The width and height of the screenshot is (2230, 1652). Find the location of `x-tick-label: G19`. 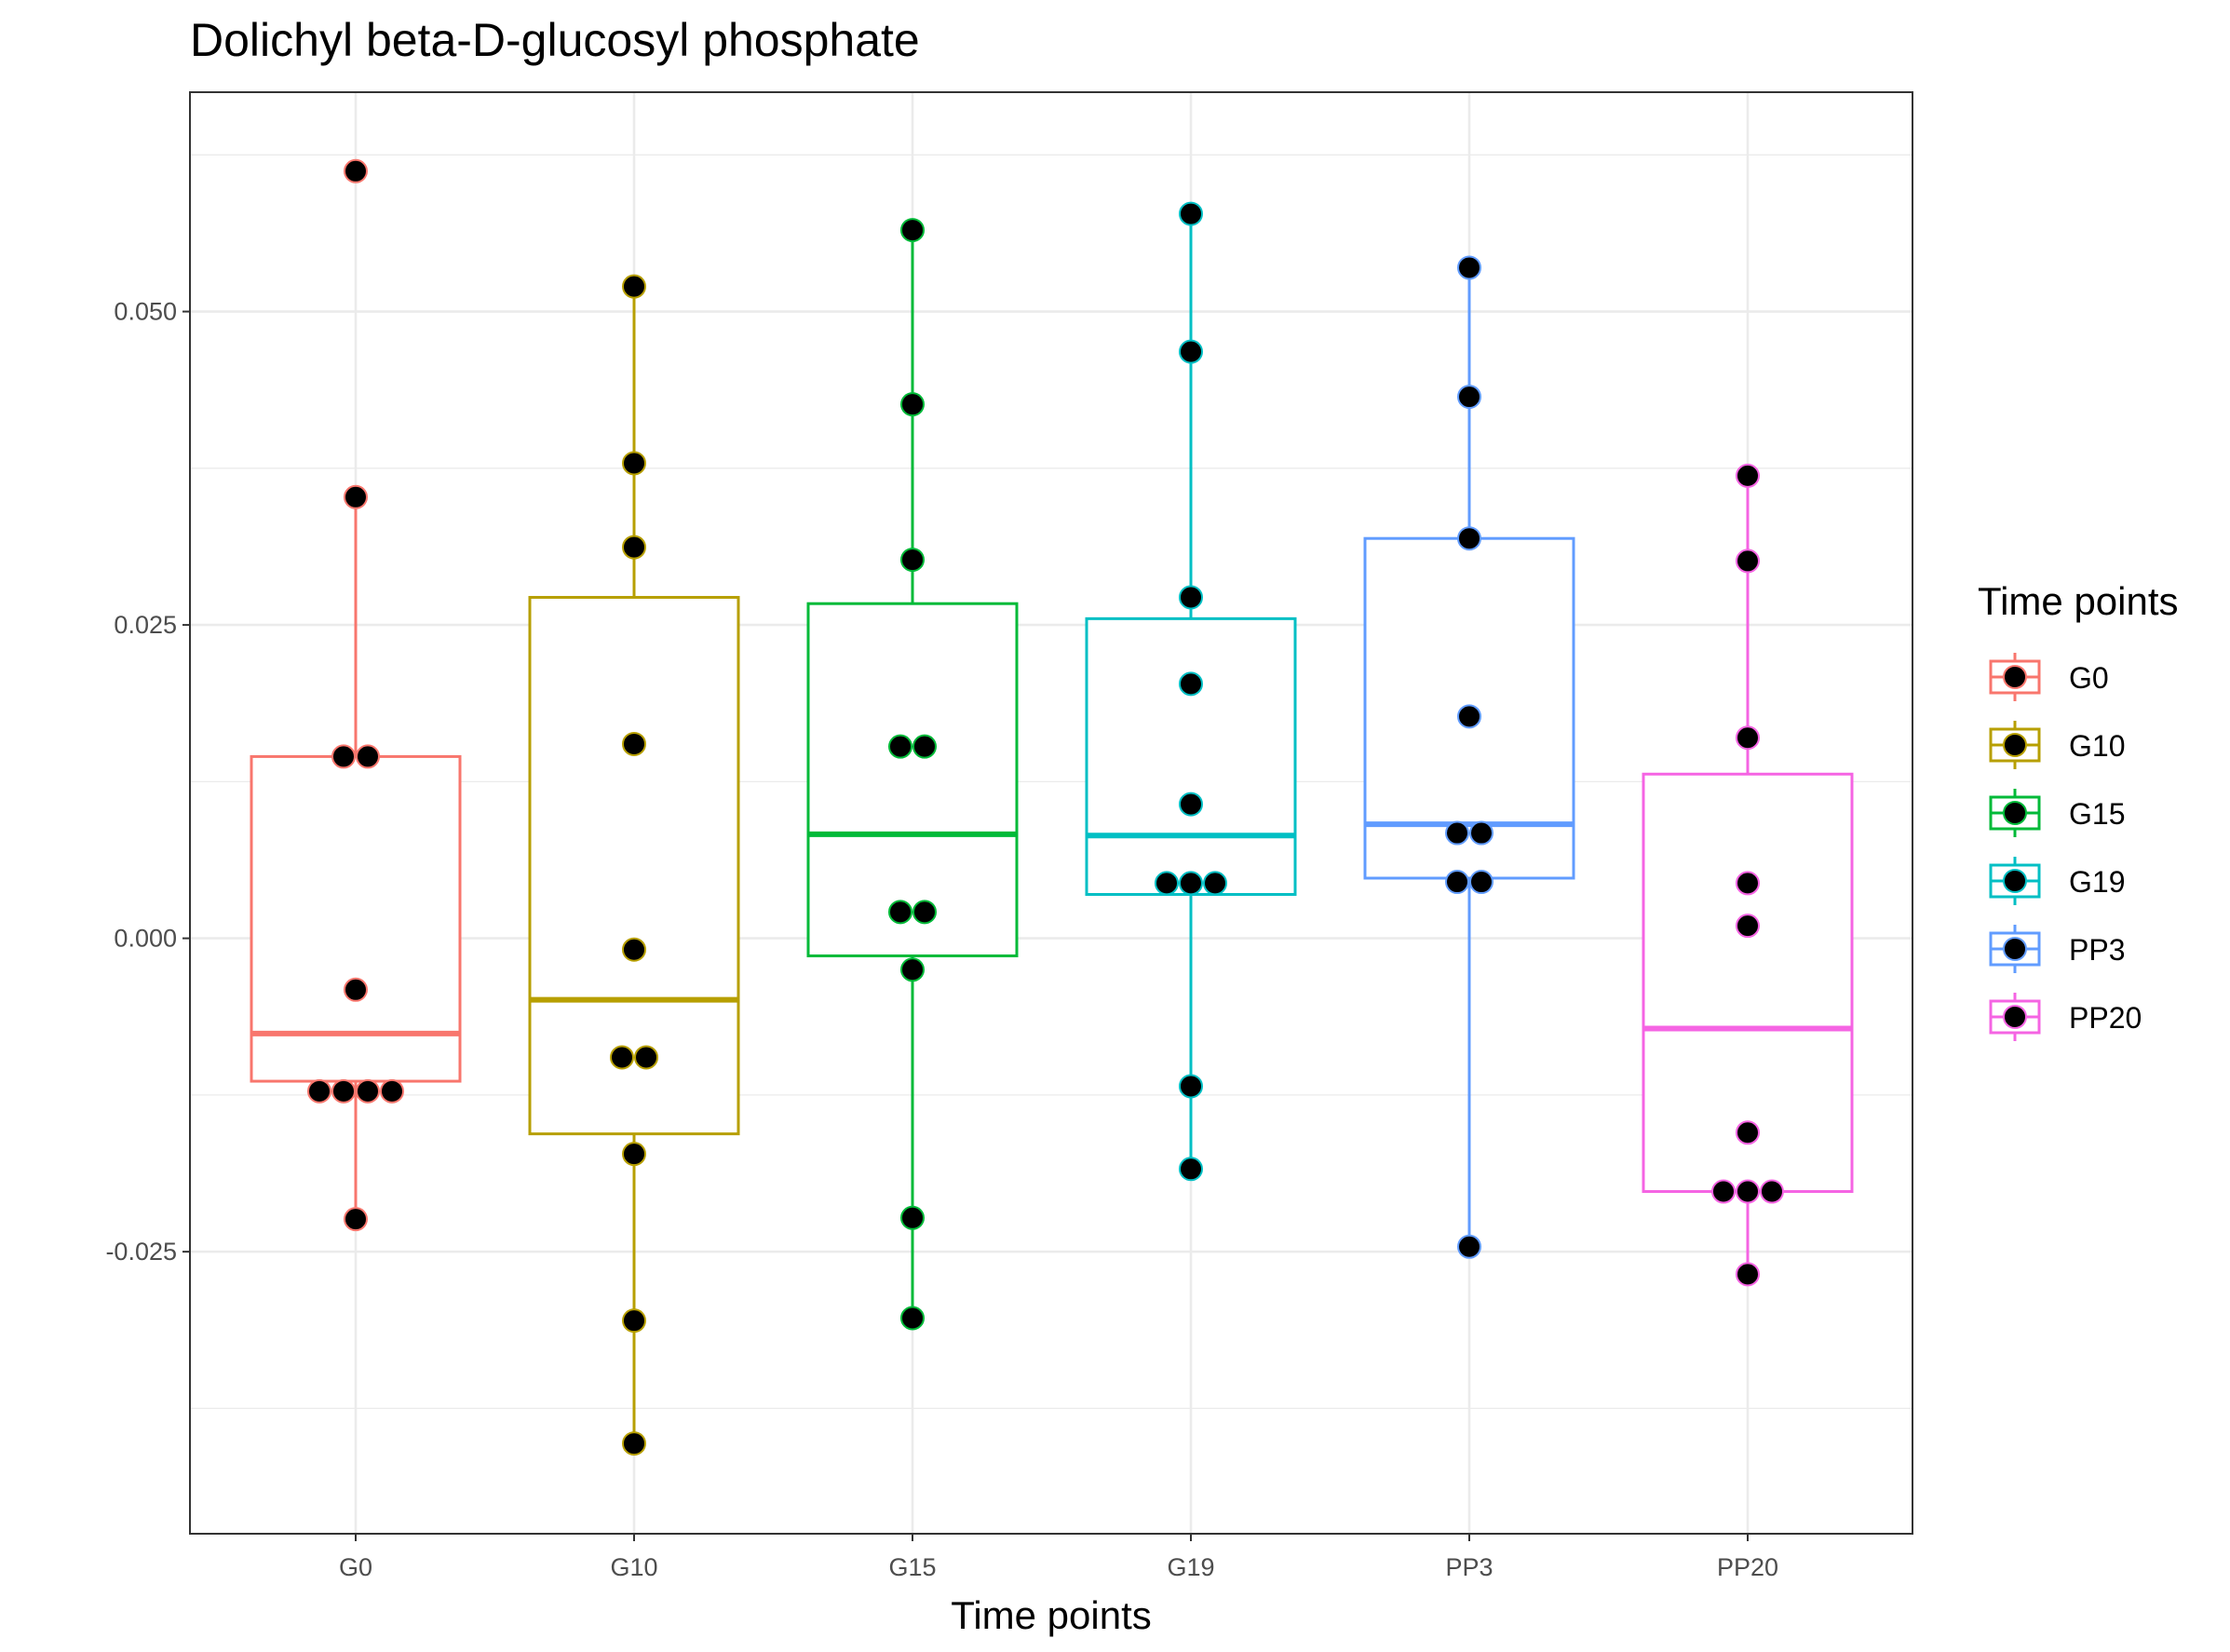

x-tick-label: G19 is located at coordinates (1190, 1567).